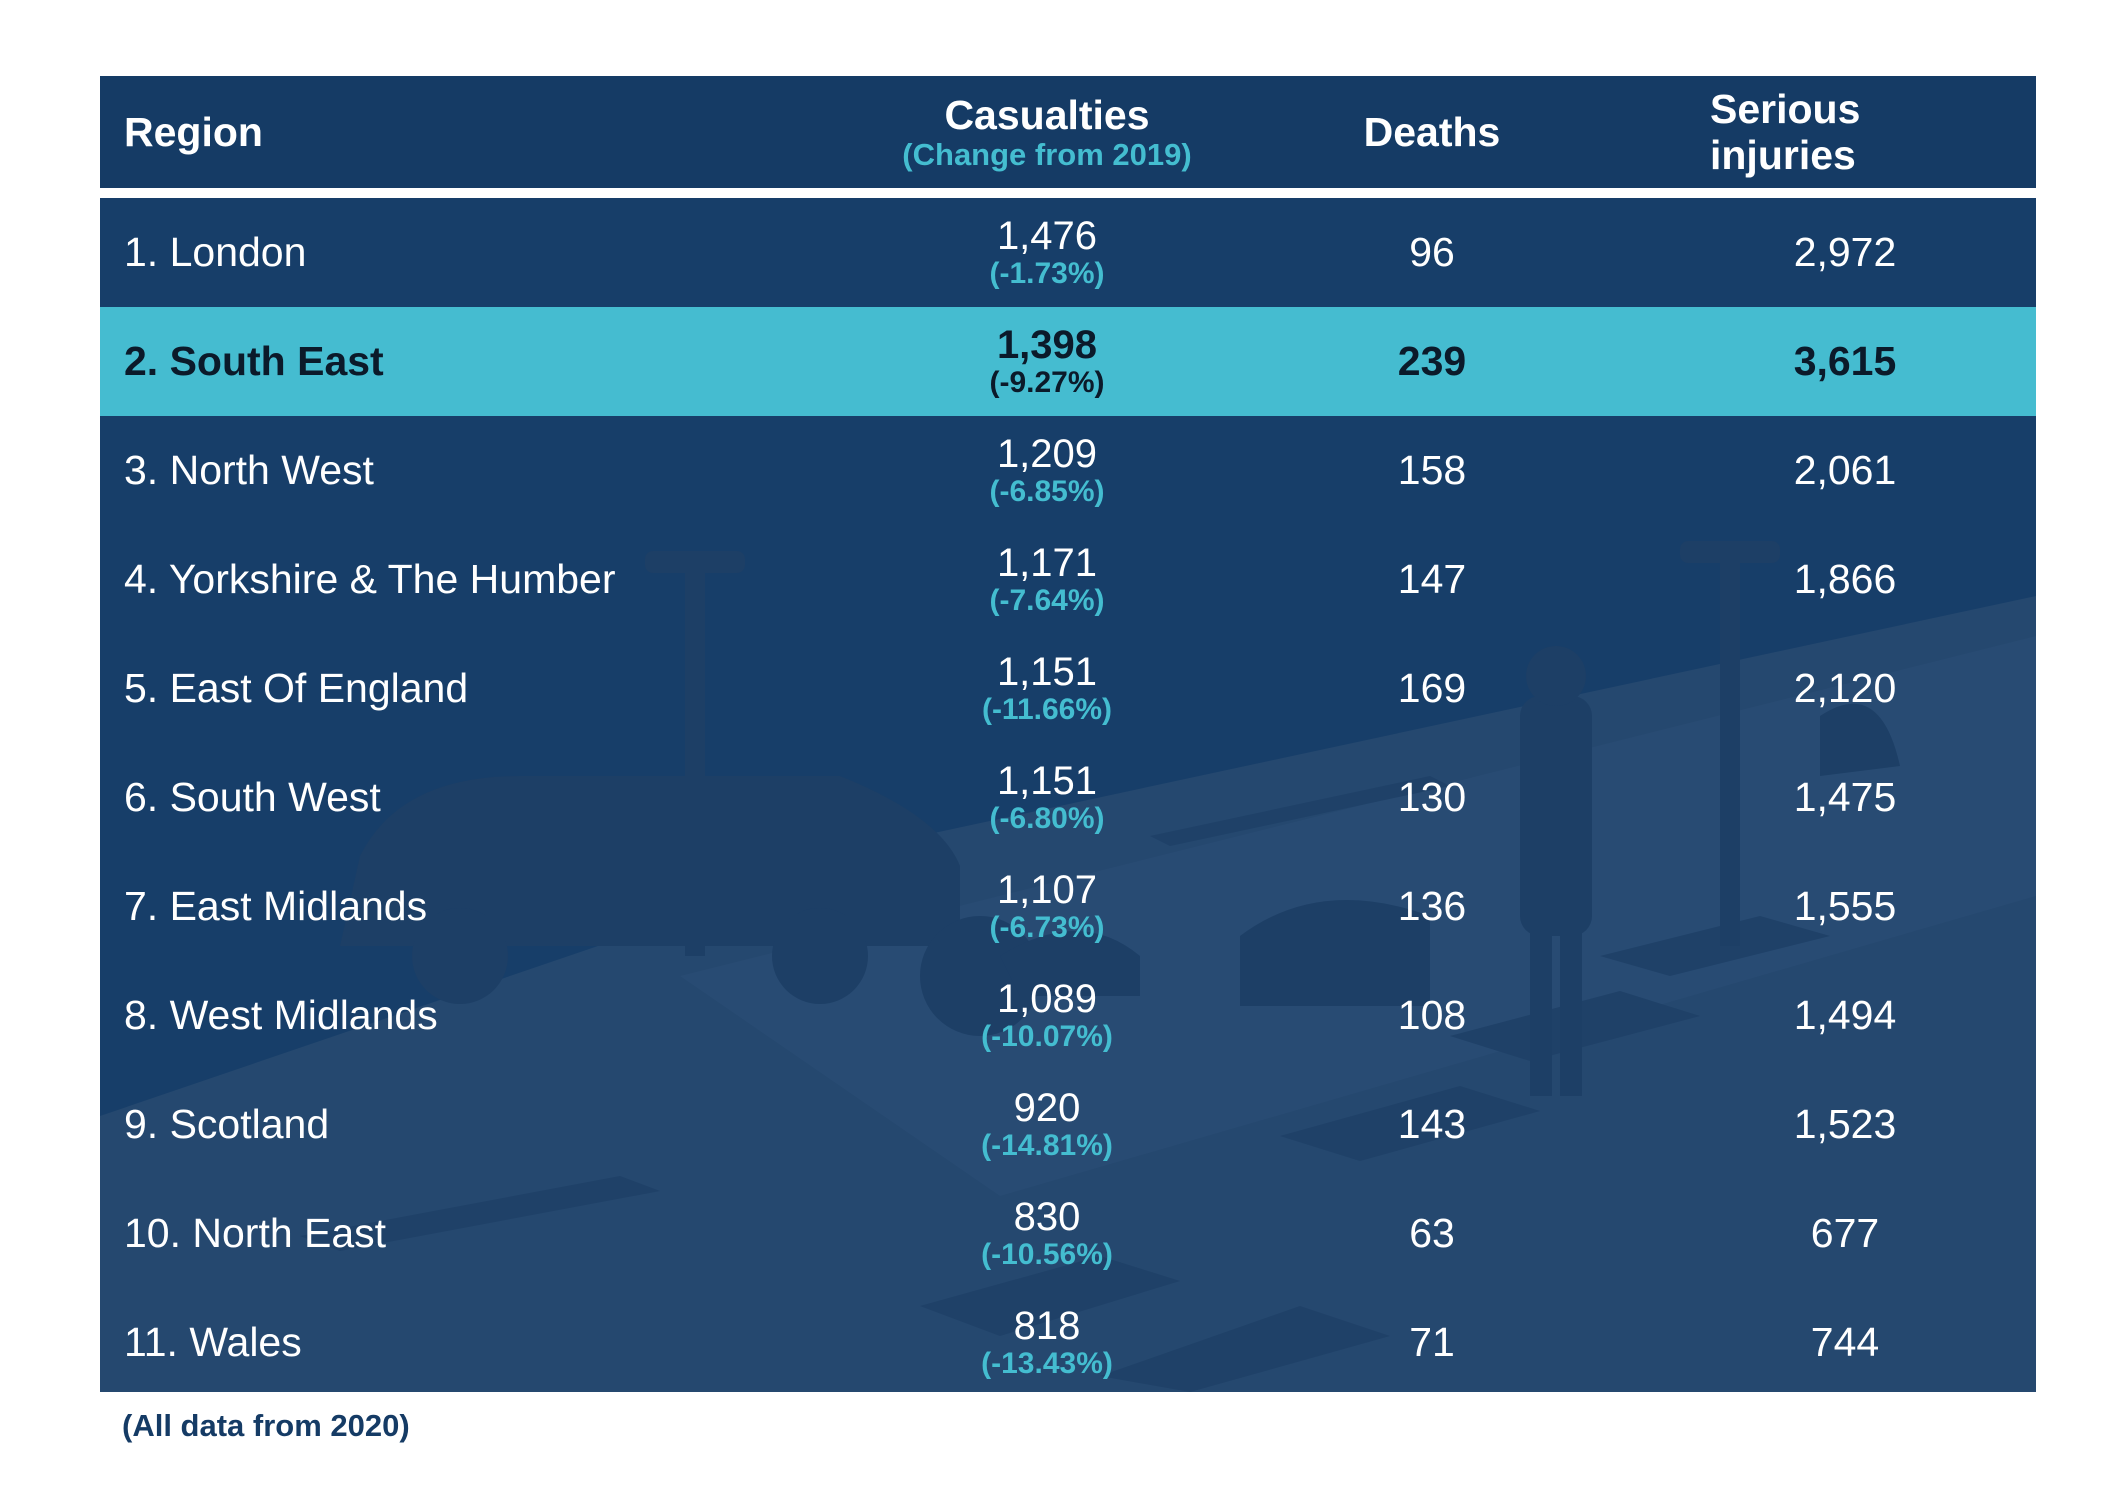 The image size is (2126, 1512). What do you see at coordinates (1047, 1325) in the screenshot?
I see `casualties-value: 818` at bounding box center [1047, 1325].